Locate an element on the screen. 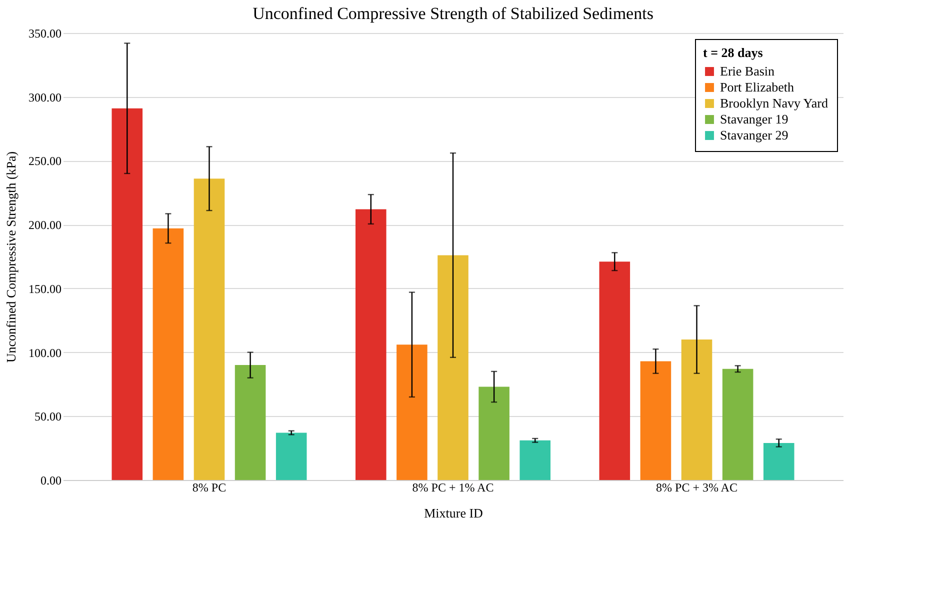  y-tick-label: 300.00 is located at coordinates (45, 97).